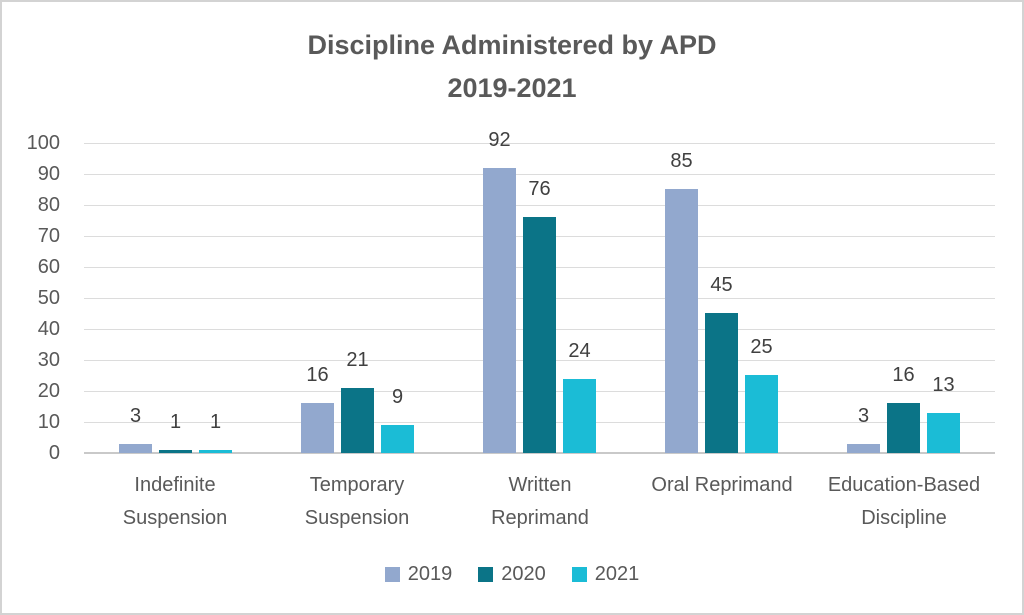 The image size is (1024, 615). I want to click on y-axis-tick-label: 70, so click(48, 236).